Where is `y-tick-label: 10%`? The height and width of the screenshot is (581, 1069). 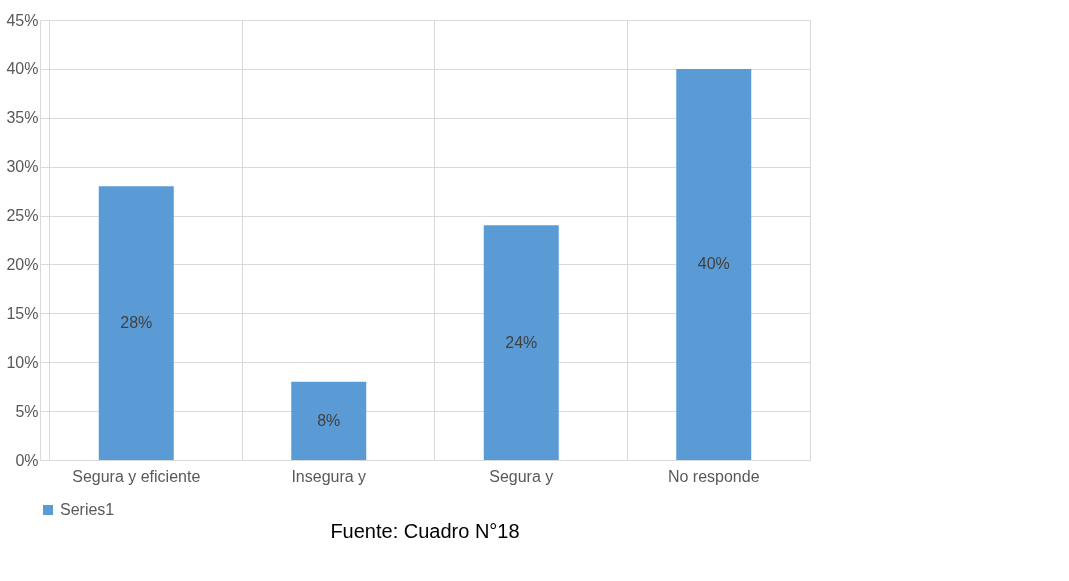 y-tick-label: 10% is located at coordinates (22, 362).